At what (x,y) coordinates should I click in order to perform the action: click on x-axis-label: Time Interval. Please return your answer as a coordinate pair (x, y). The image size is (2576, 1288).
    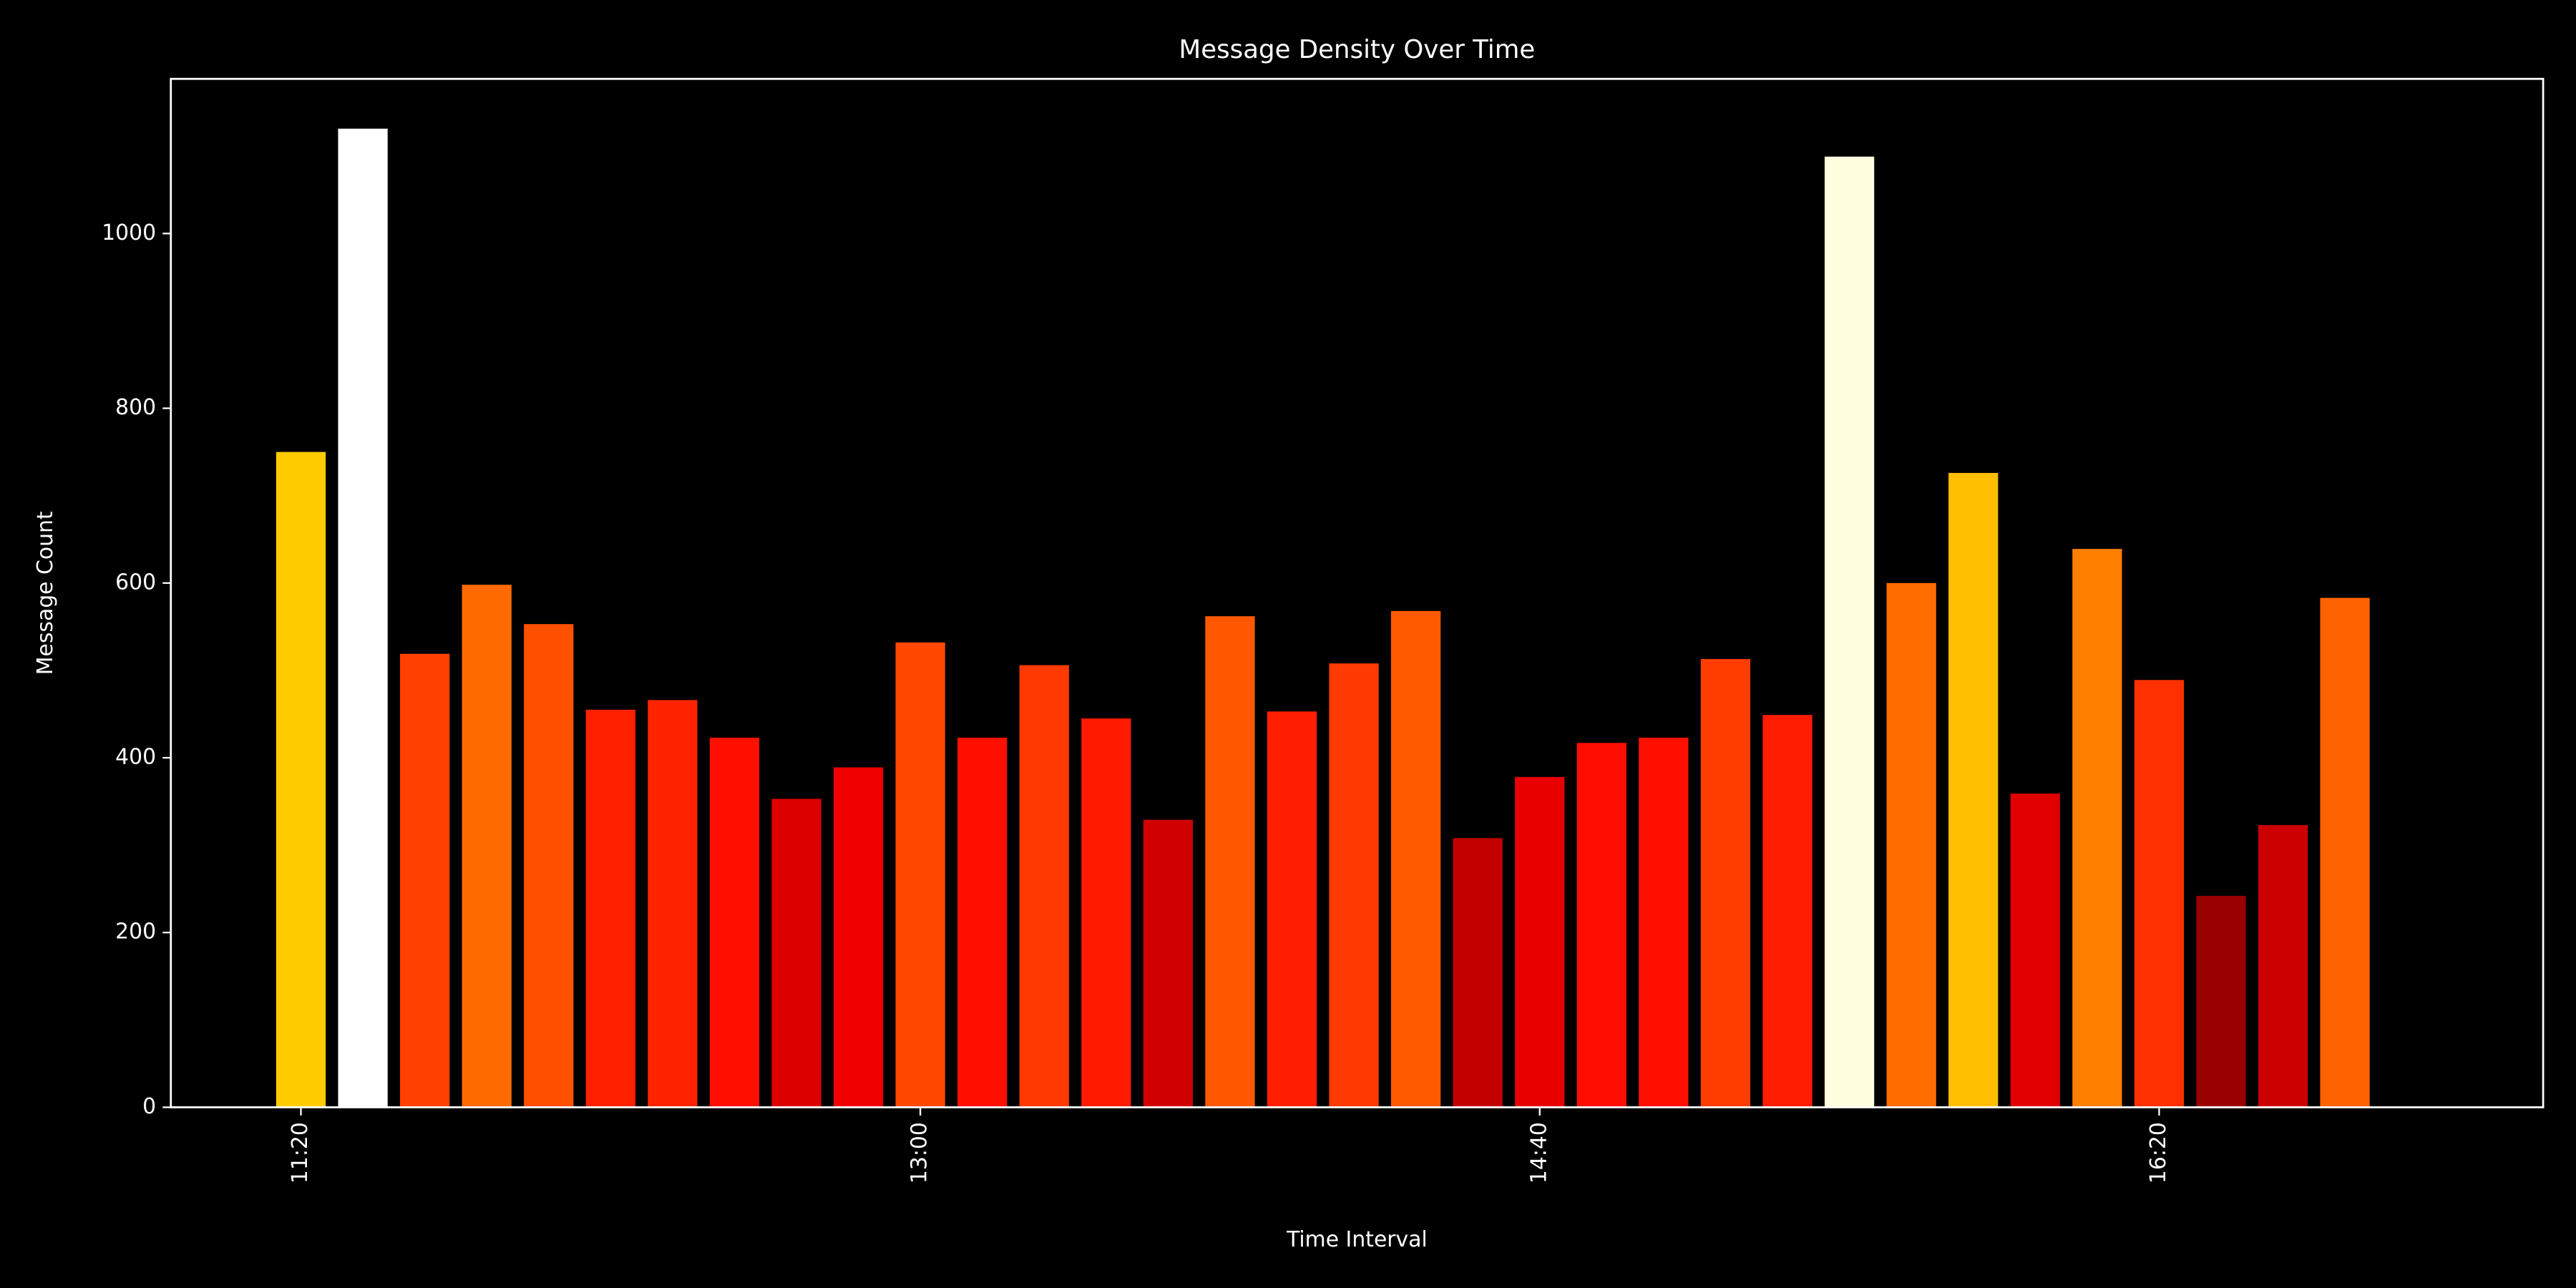
    Looking at the image, I should click on (1357, 1239).